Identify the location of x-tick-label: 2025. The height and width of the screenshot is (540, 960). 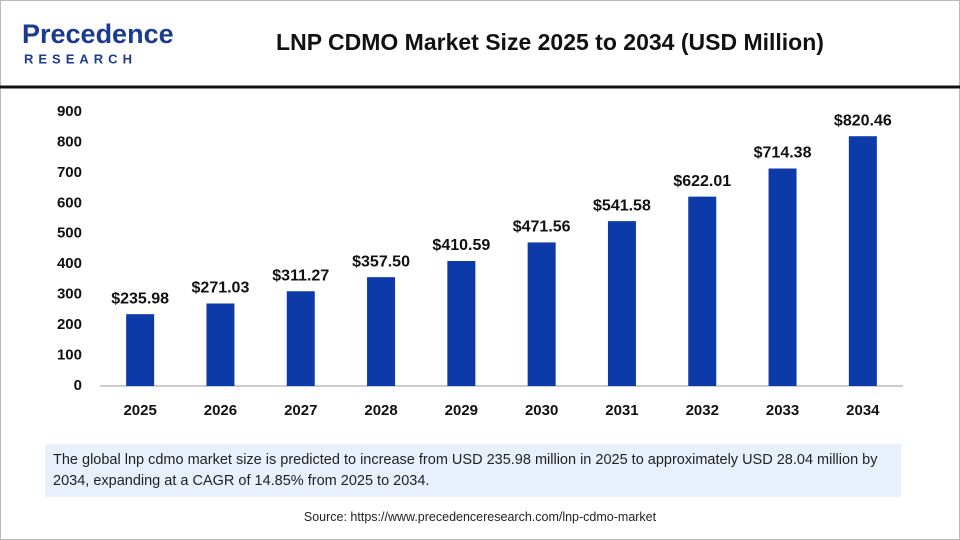
(139, 410).